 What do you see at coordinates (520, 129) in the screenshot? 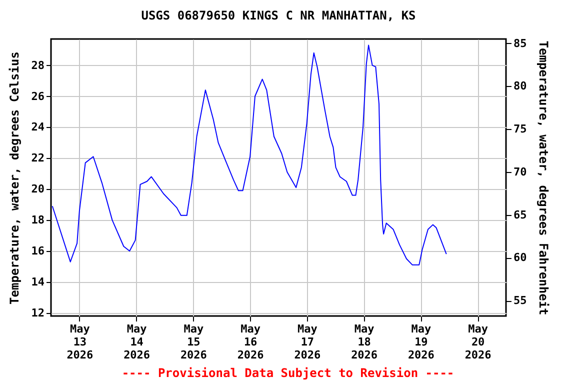
I see `y2-tick-label: 75` at bounding box center [520, 129].